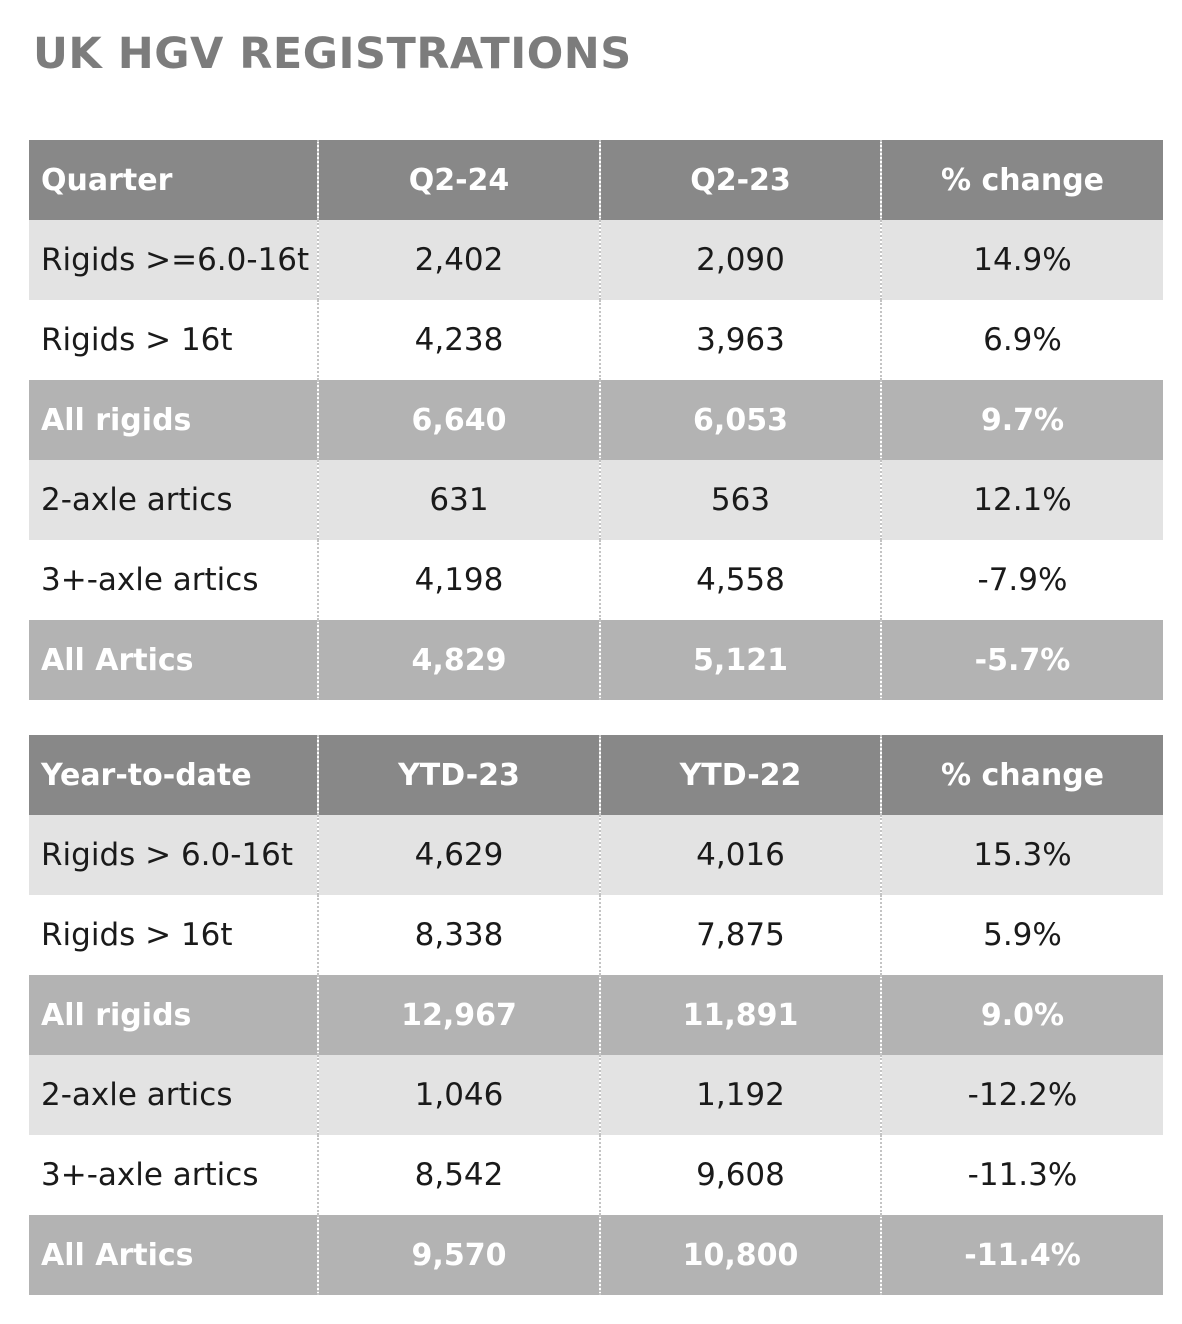 The image size is (1182, 1324). I want to click on previous-value: 11,891, so click(740, 1015).